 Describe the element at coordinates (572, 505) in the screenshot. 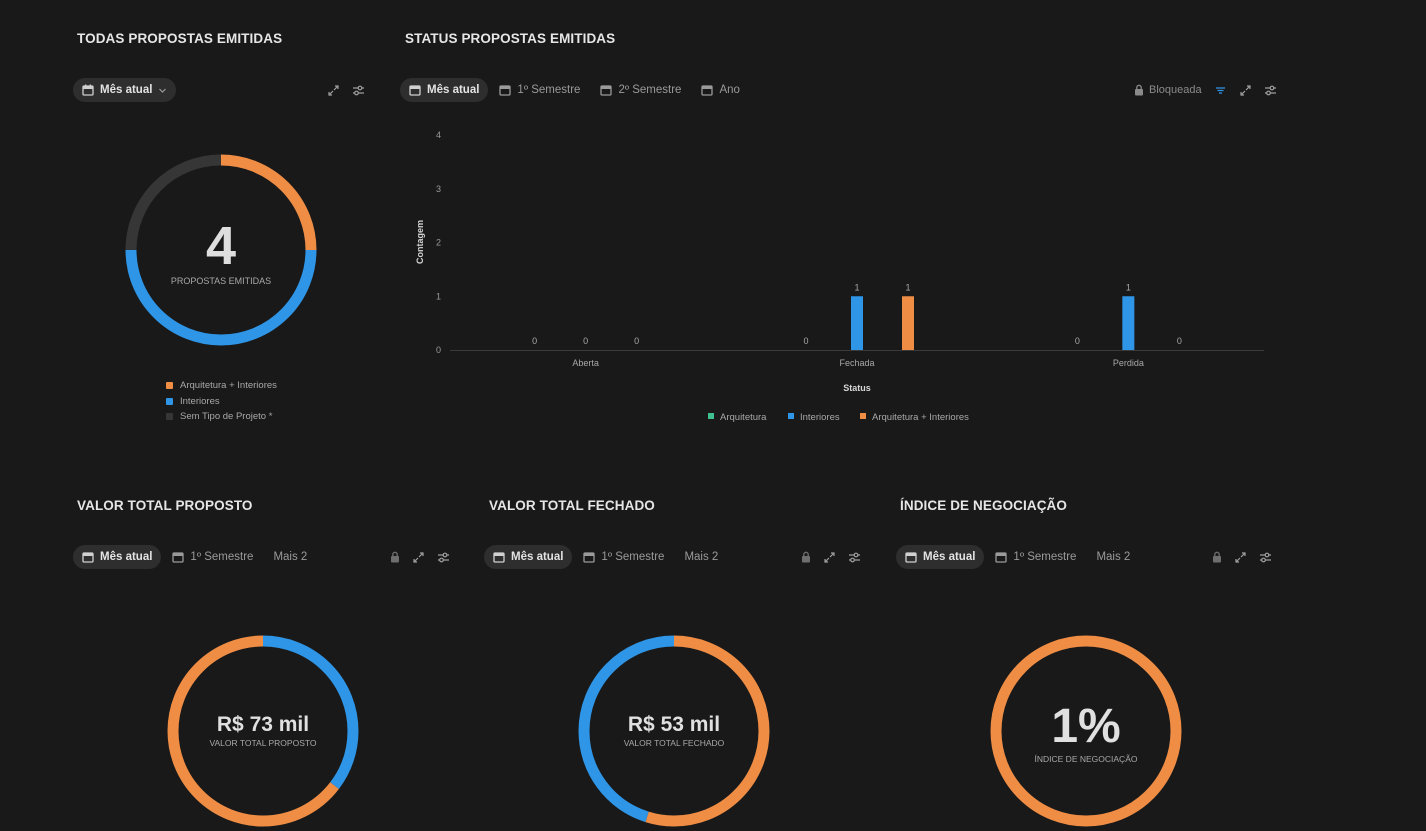

I see `panel-title-valor-fechado: VALOR TOTAL FECHADO` at that location.